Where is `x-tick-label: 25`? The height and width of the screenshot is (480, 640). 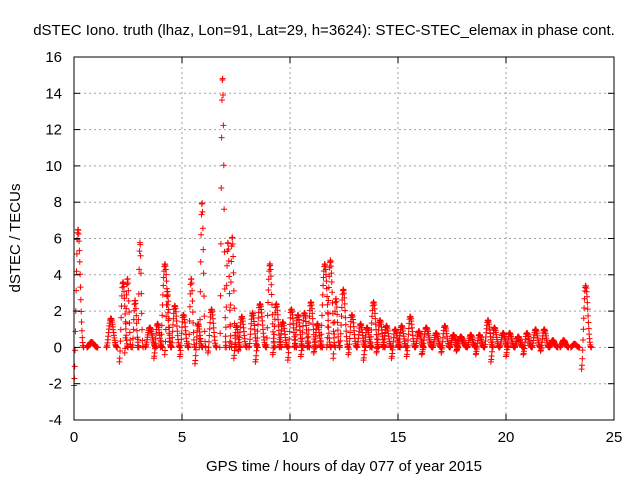 x-tick-label: 25 is located at coordinates (614, 437).